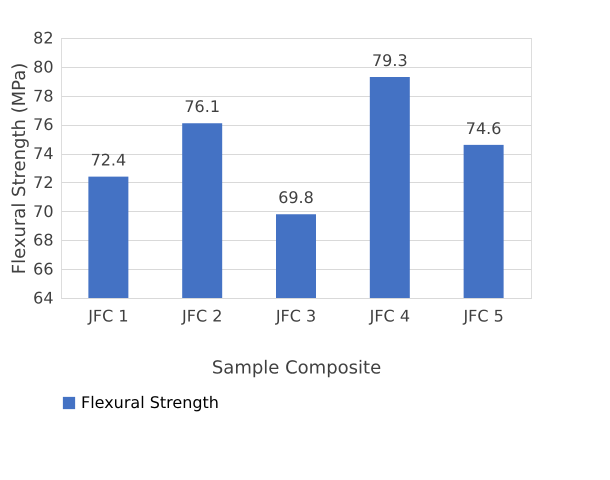  I want to click on y-tick-label: 76, so click(43, 124).